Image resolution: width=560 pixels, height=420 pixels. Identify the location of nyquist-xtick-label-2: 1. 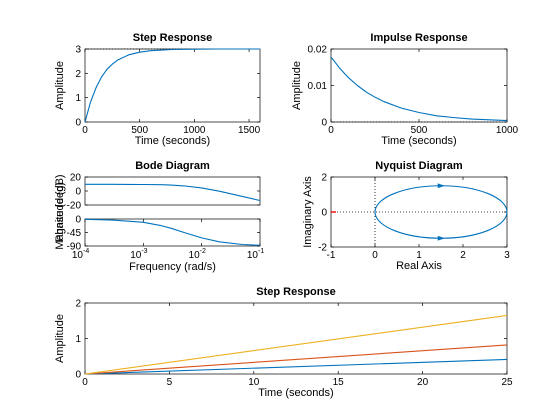
(419, 255).